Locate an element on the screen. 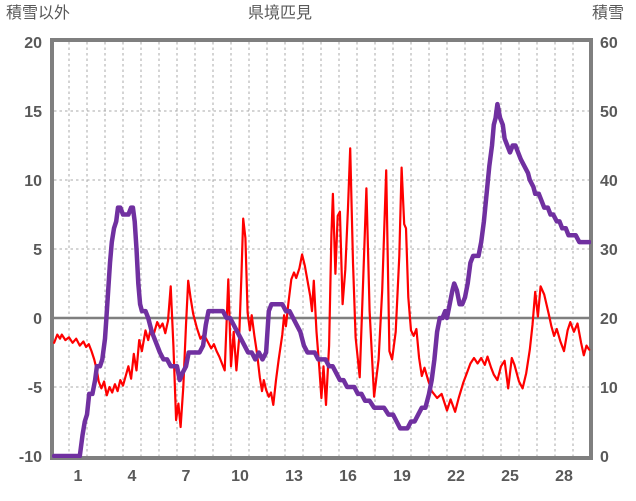 The height and width of the screenshot is (501, 636). y-right-tick-label: 30 is located at coordinates (609, 250).